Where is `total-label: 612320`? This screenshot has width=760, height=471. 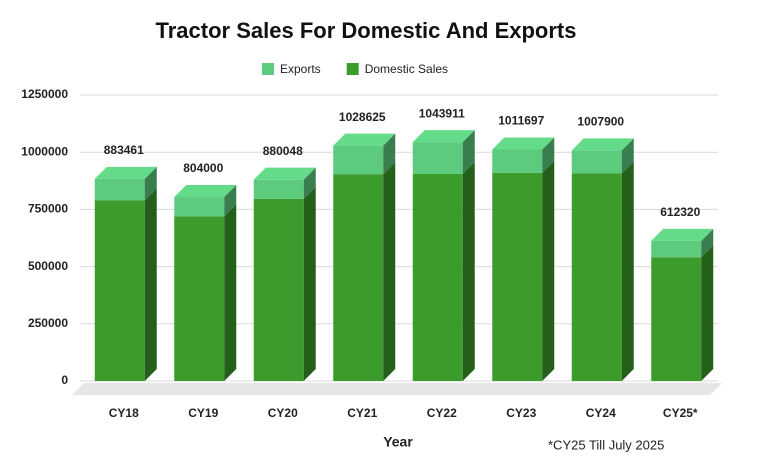 total-label: 612320 is located at coordinates (680, 212).